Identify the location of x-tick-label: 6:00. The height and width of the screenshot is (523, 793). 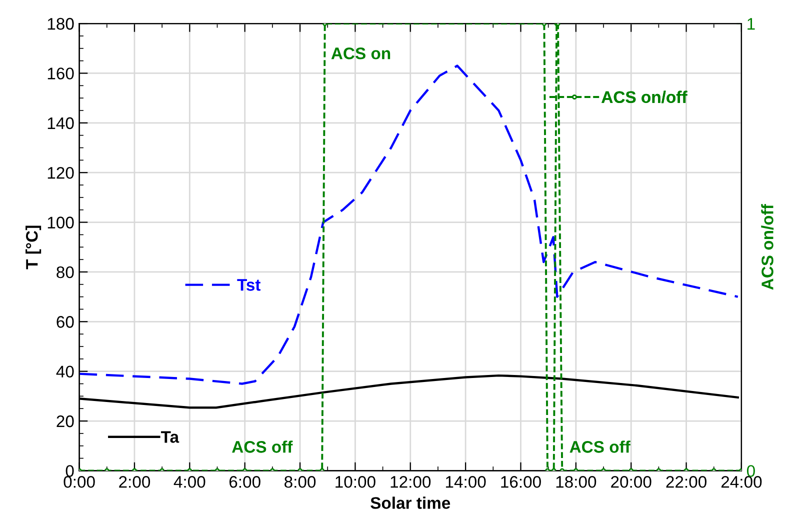
(244, 482).